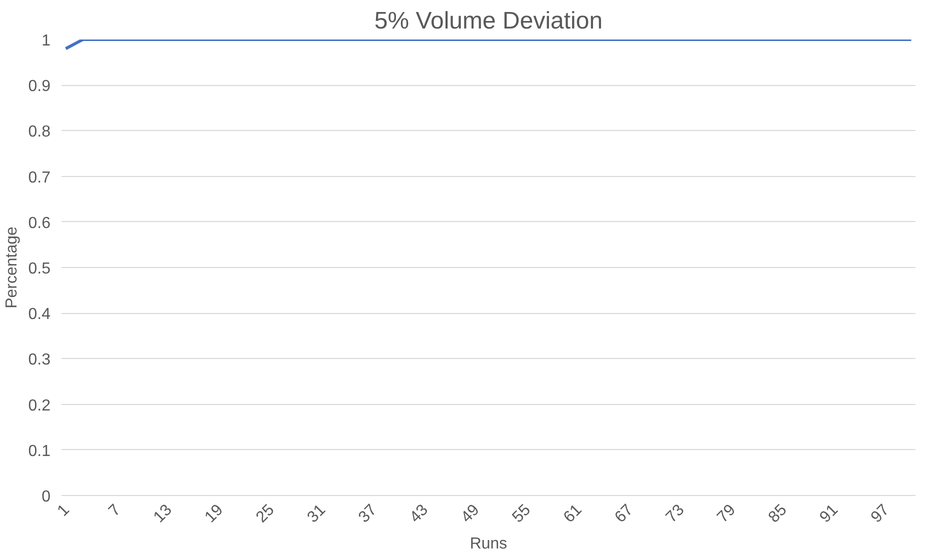 Image resolution: width=949 pixels, height=560 pixels. Describe the element at coordinates (39, 177) in the screenshot. I see `y-tick-label: 0.7` at that location.